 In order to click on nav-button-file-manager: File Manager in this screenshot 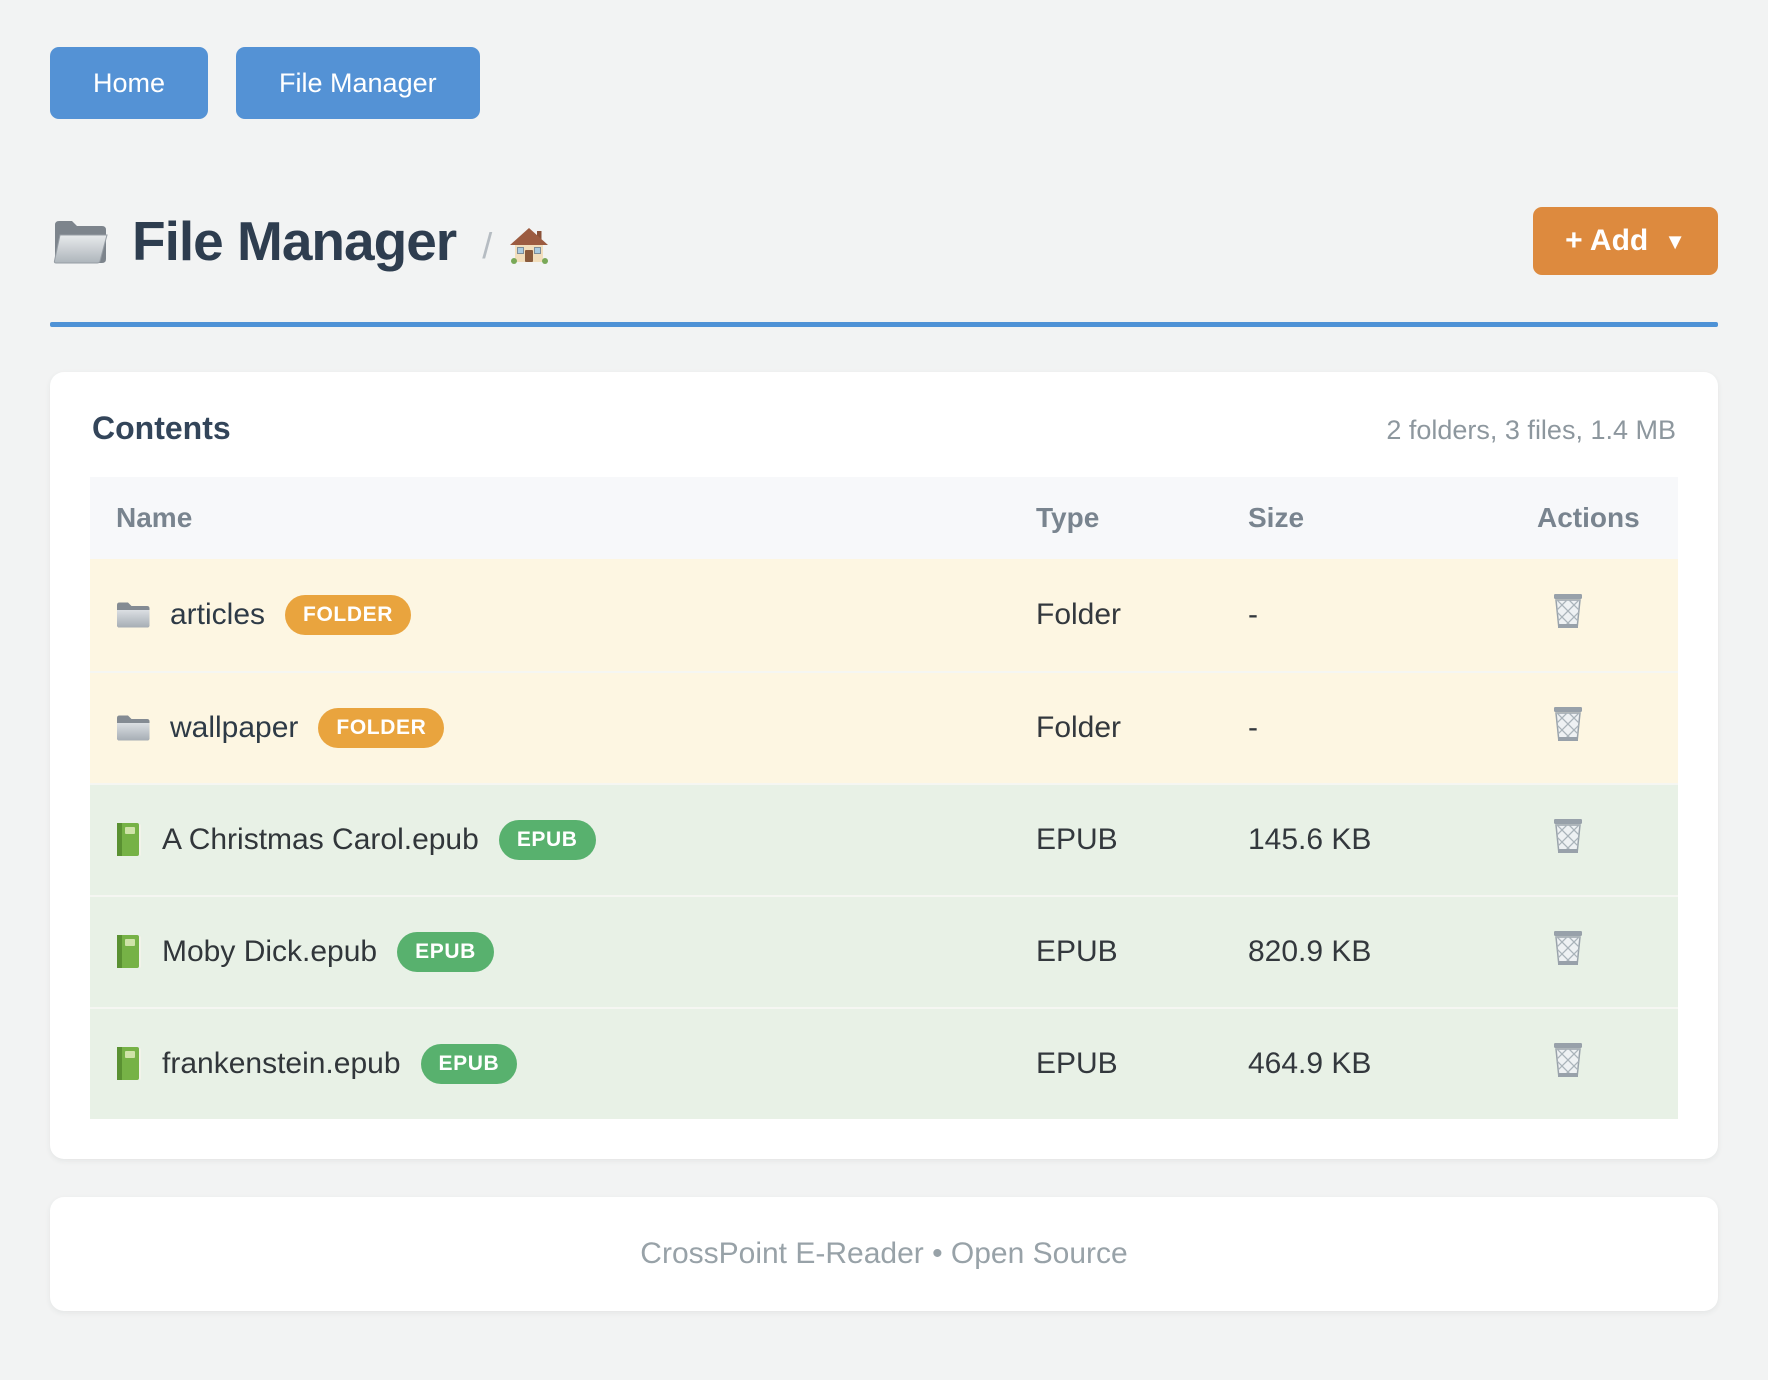, I will do `click(358, 83)`.